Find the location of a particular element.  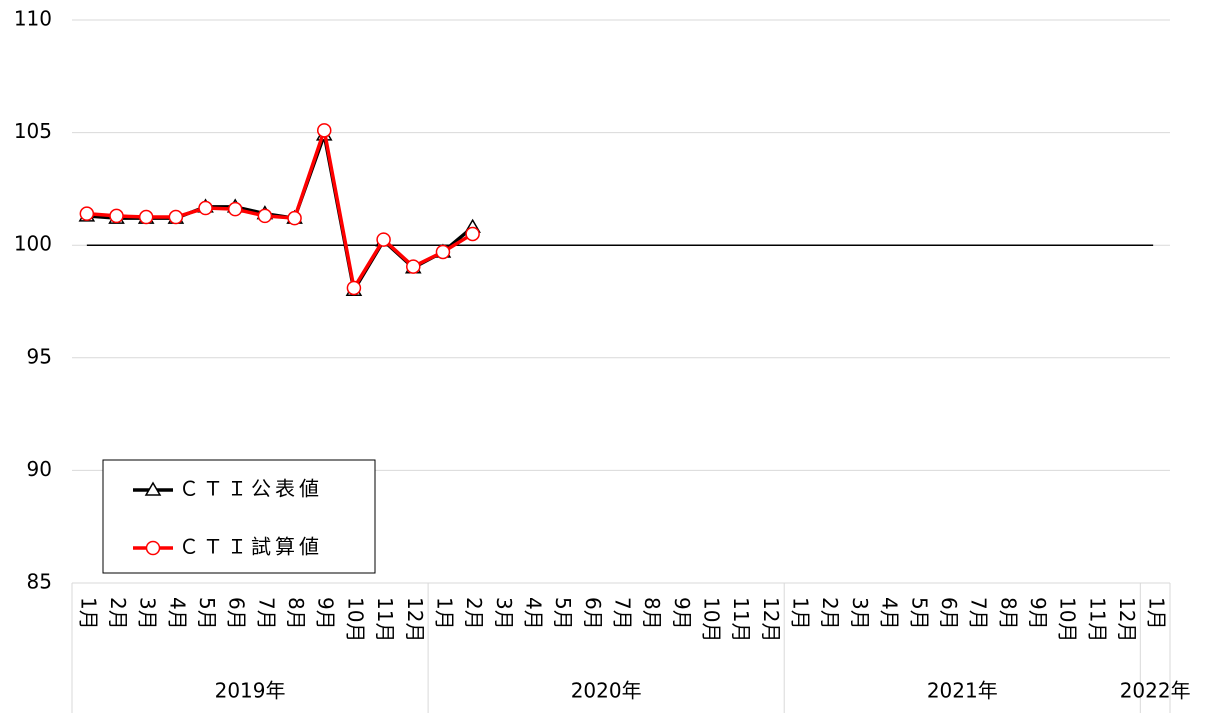

year-label: 2021年 is located at coordinates (962, 691).